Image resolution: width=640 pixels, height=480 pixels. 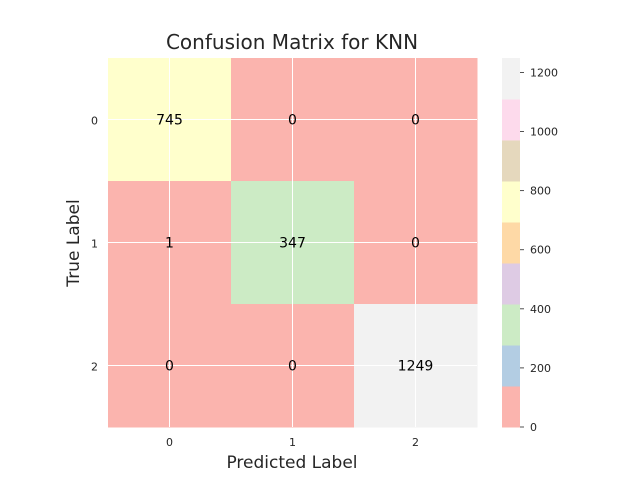 I want to click on colorbar-tick-label: 400, so click(x=540, y=309).